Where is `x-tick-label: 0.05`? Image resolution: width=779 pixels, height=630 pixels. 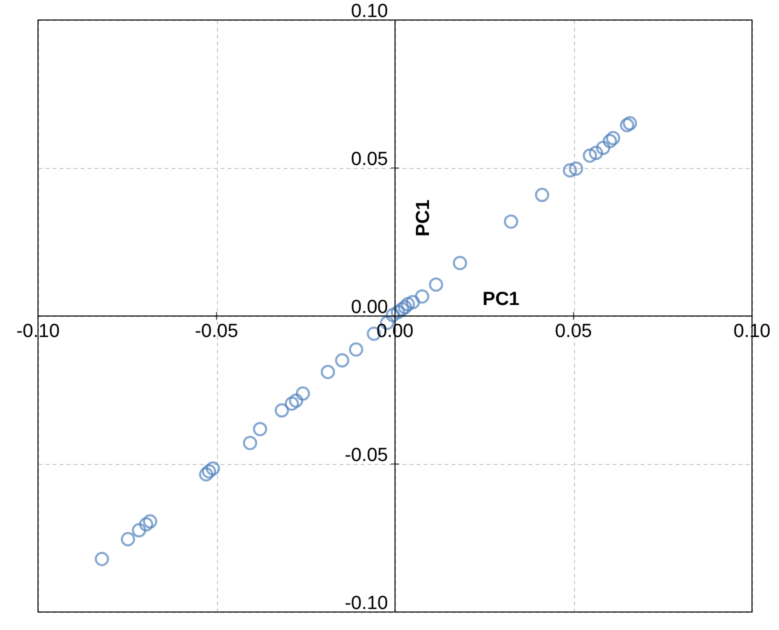
x-tick-label: 0.05 is located at coordinates (573, 331).